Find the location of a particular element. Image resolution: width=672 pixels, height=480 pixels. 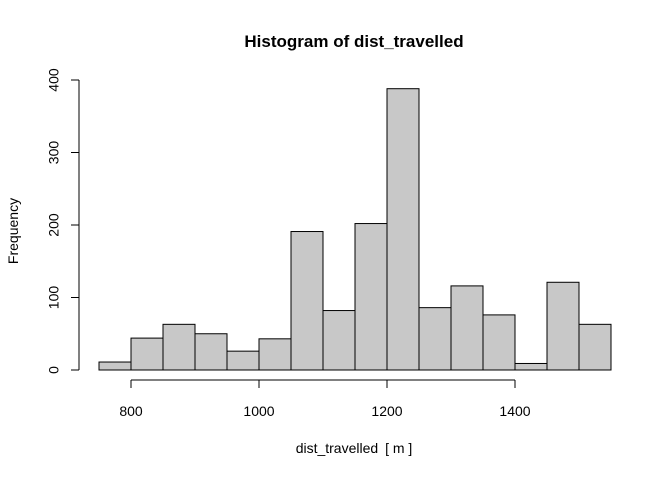

y-axis-tick-label: 100 is located at coordinates (54, 298).